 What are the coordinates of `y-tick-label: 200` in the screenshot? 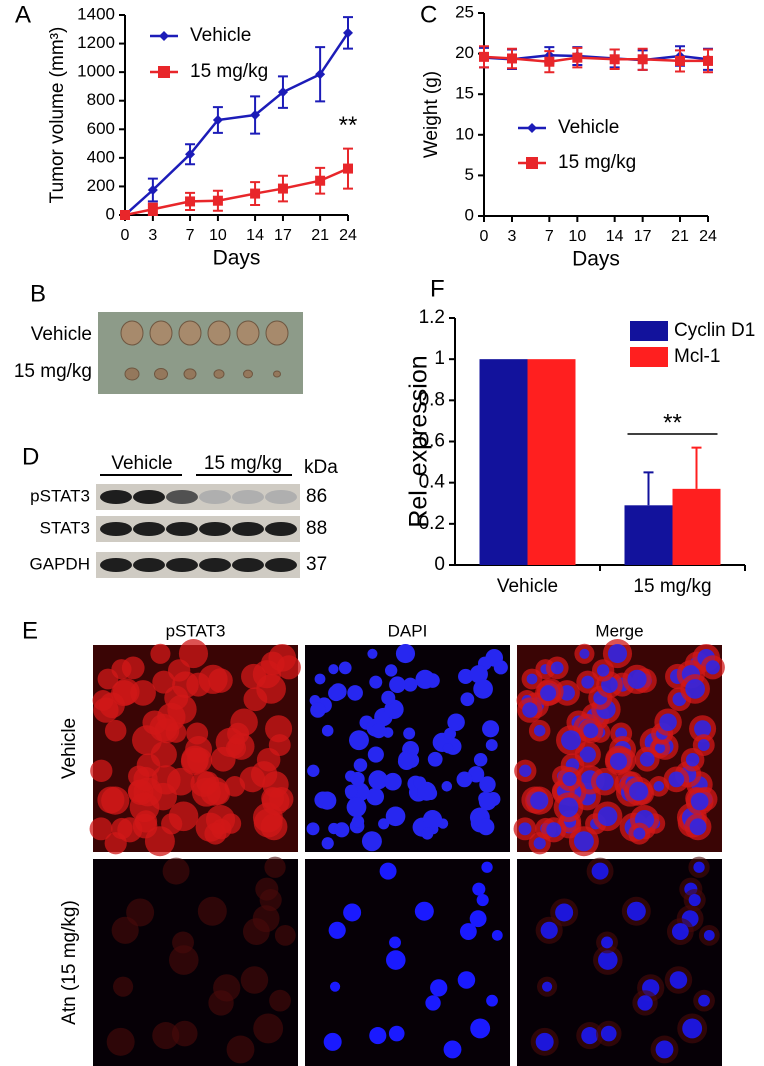 It's located at (101, 185).